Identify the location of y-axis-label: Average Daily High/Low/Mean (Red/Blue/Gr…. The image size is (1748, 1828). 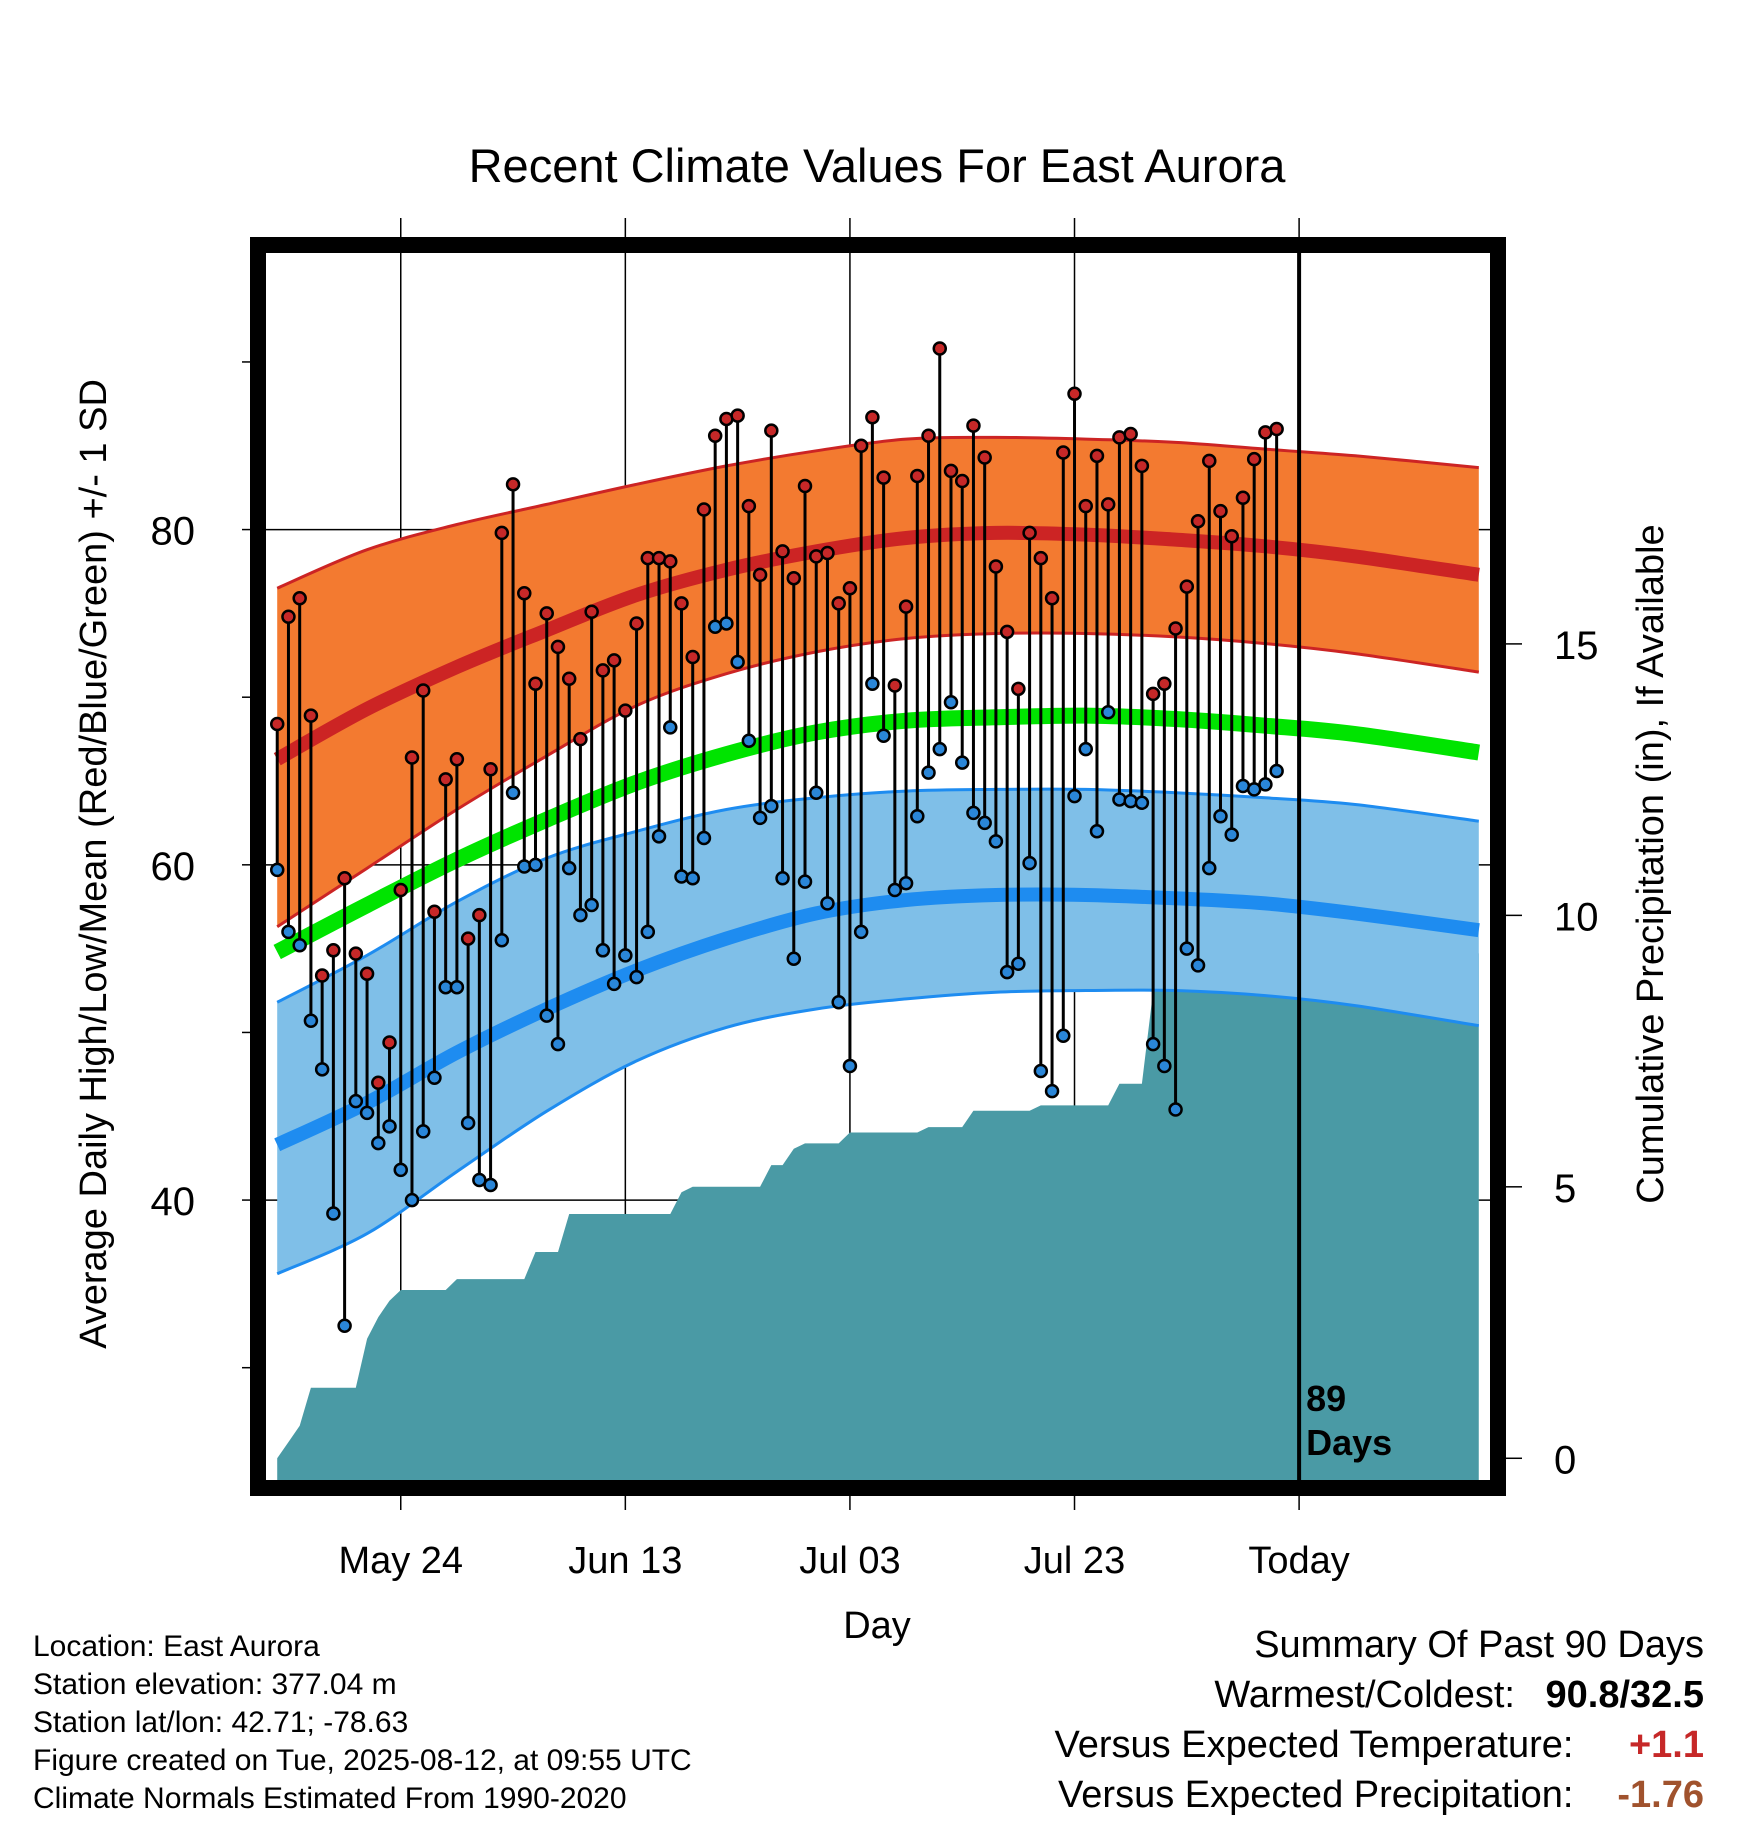
(94, 864).